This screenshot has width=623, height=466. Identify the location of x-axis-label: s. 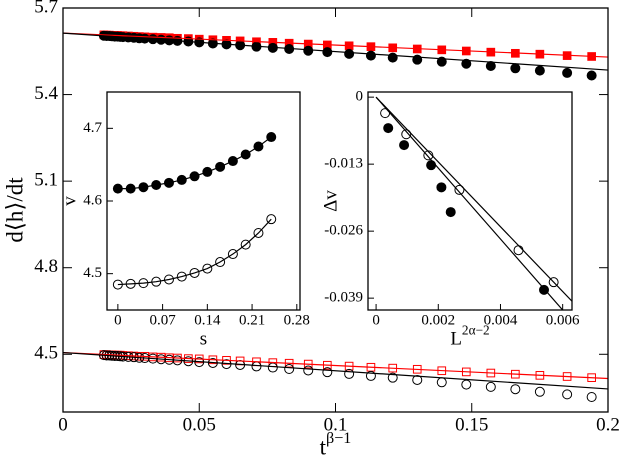
(203, 339).